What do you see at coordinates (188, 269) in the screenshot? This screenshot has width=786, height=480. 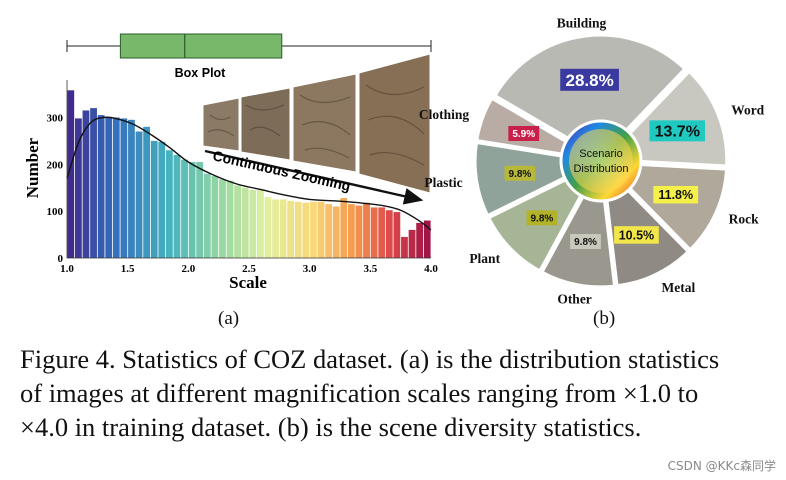 I see `x-tick-label: 2.0` at bounding box center [188, 269].